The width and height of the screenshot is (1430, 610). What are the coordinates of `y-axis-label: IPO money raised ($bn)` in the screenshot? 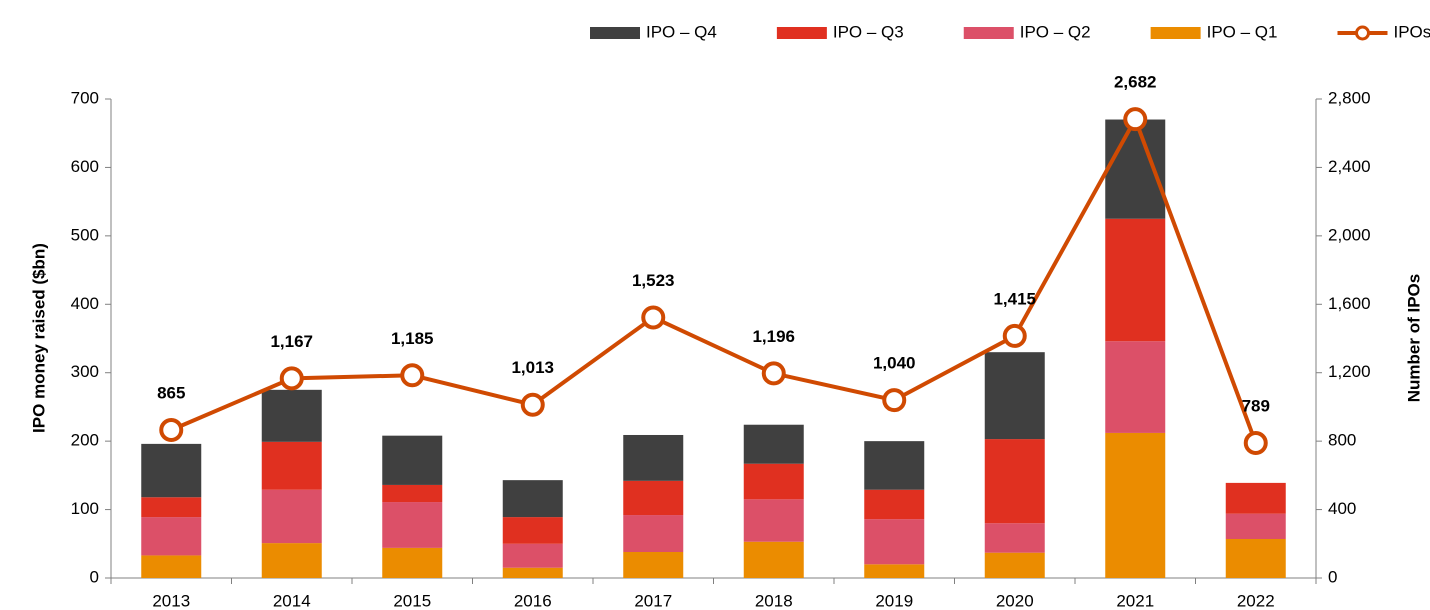 It's located at (38, 338).